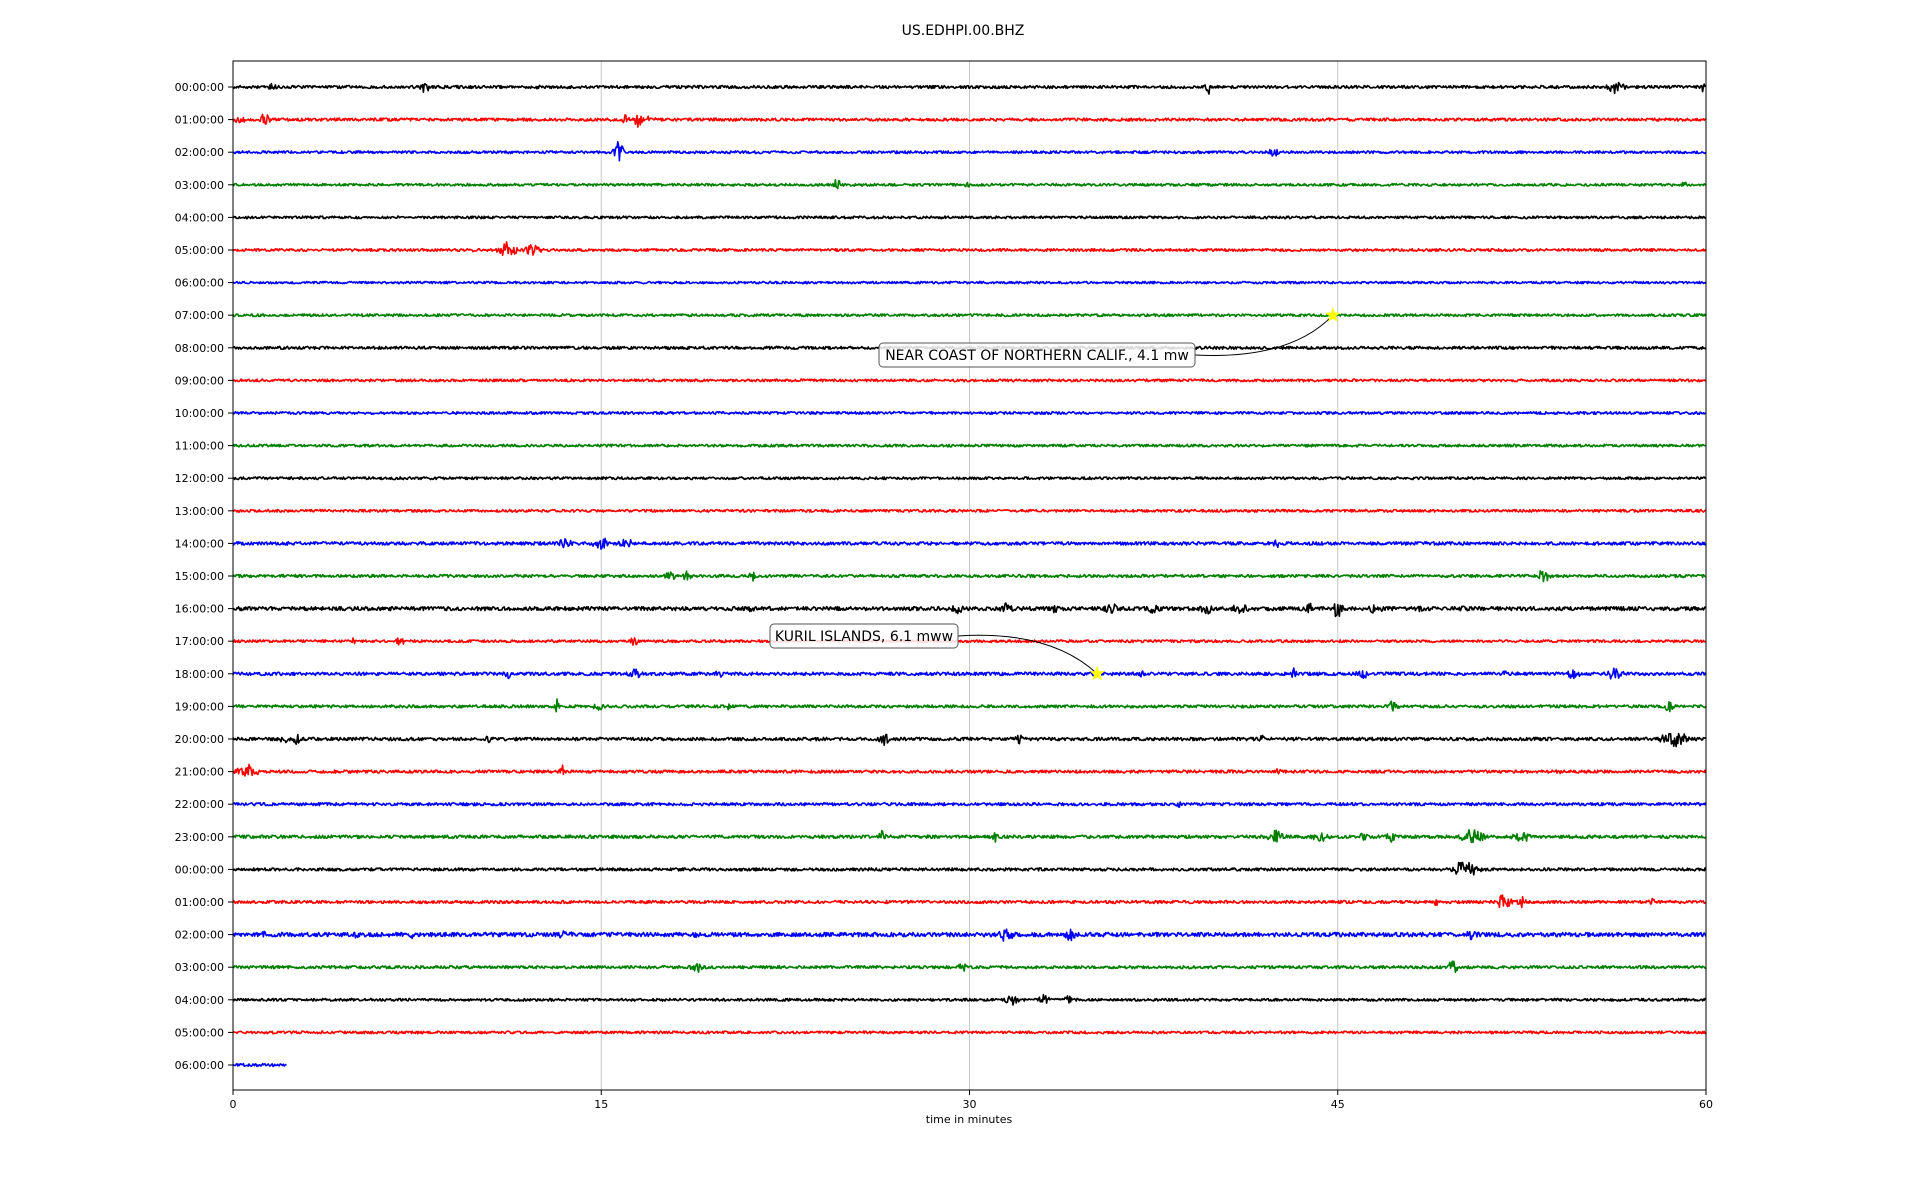 The width and height of the screenshot is (1920, 1200). I want to click on x-tick-label: 45, so click(1338, 1104).